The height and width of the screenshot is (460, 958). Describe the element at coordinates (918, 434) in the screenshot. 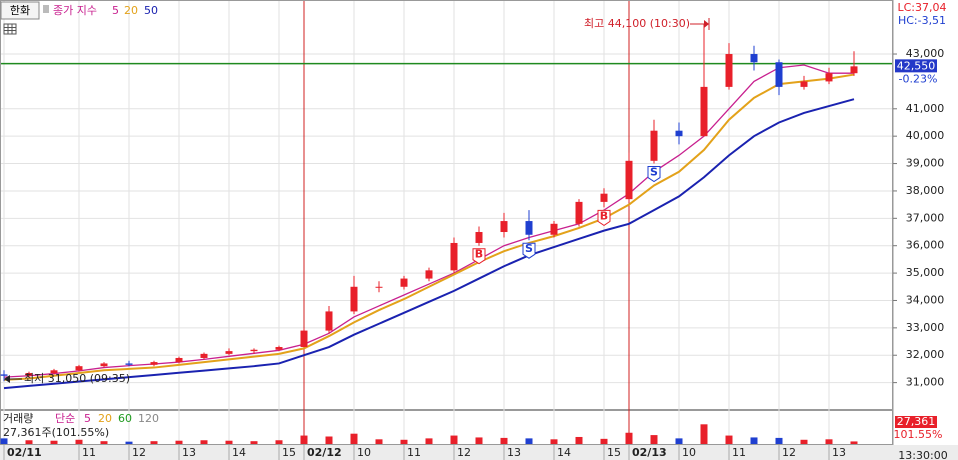

I see `volume-ratio-label: 101.55%` at that location.